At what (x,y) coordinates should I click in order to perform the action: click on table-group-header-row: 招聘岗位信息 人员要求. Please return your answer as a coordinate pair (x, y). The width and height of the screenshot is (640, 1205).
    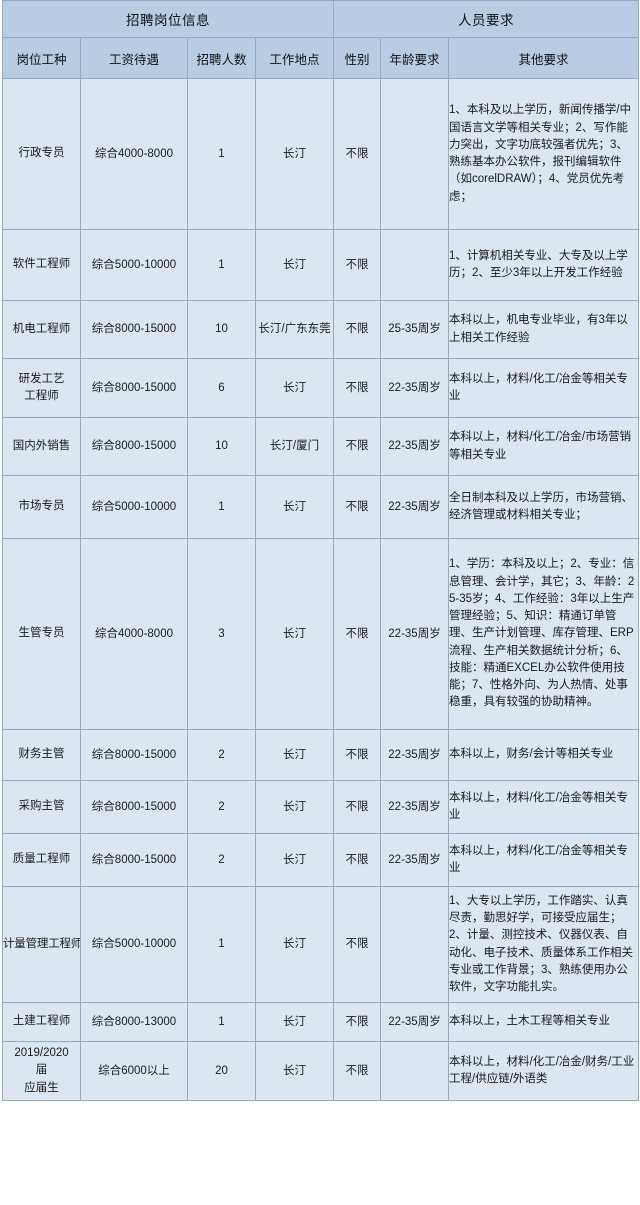
    Looking at the image, I should click on (320, 19).